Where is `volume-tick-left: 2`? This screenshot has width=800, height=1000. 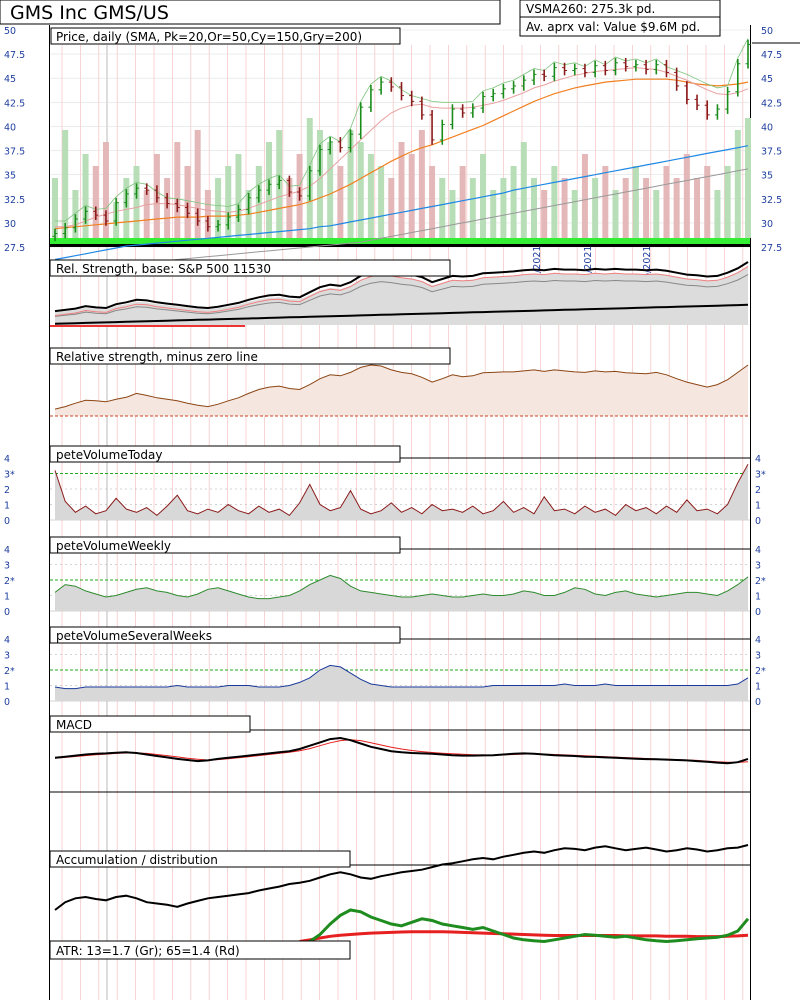
volume-tick-left: 2 is located at coordinates (7, 490).